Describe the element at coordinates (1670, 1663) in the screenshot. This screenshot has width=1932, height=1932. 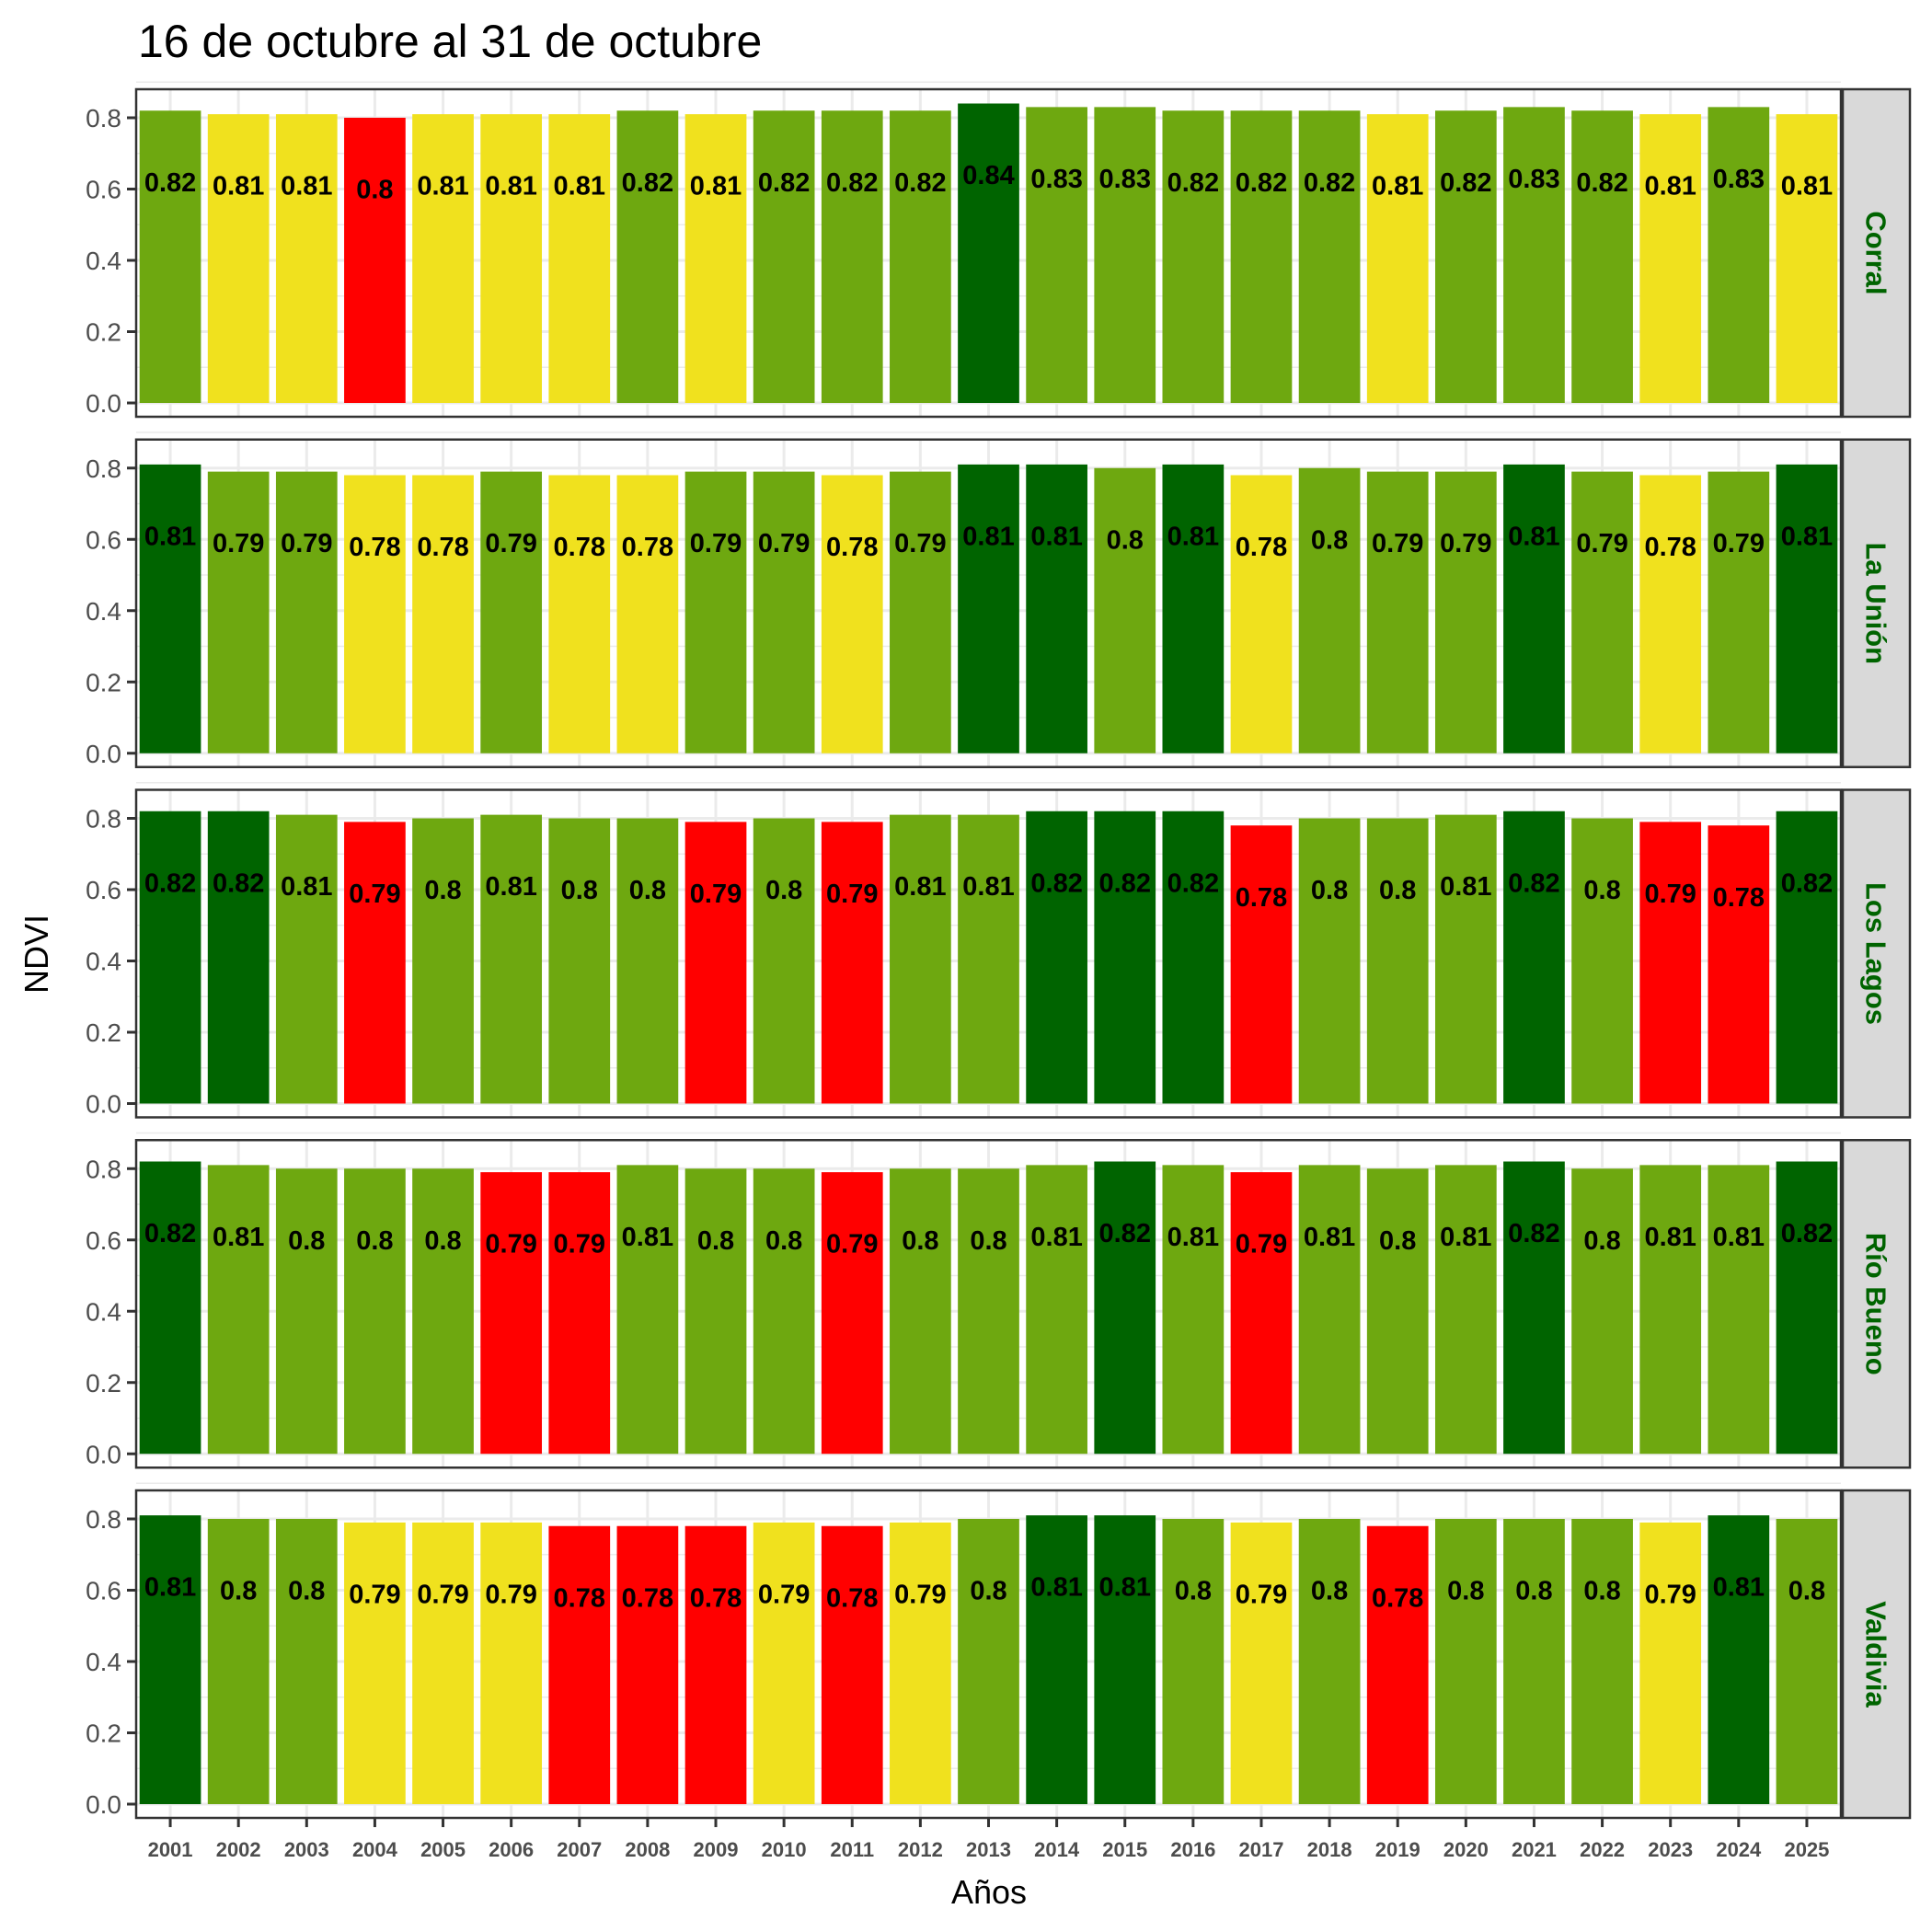
I see `bar-valdivia-2023` at that location.